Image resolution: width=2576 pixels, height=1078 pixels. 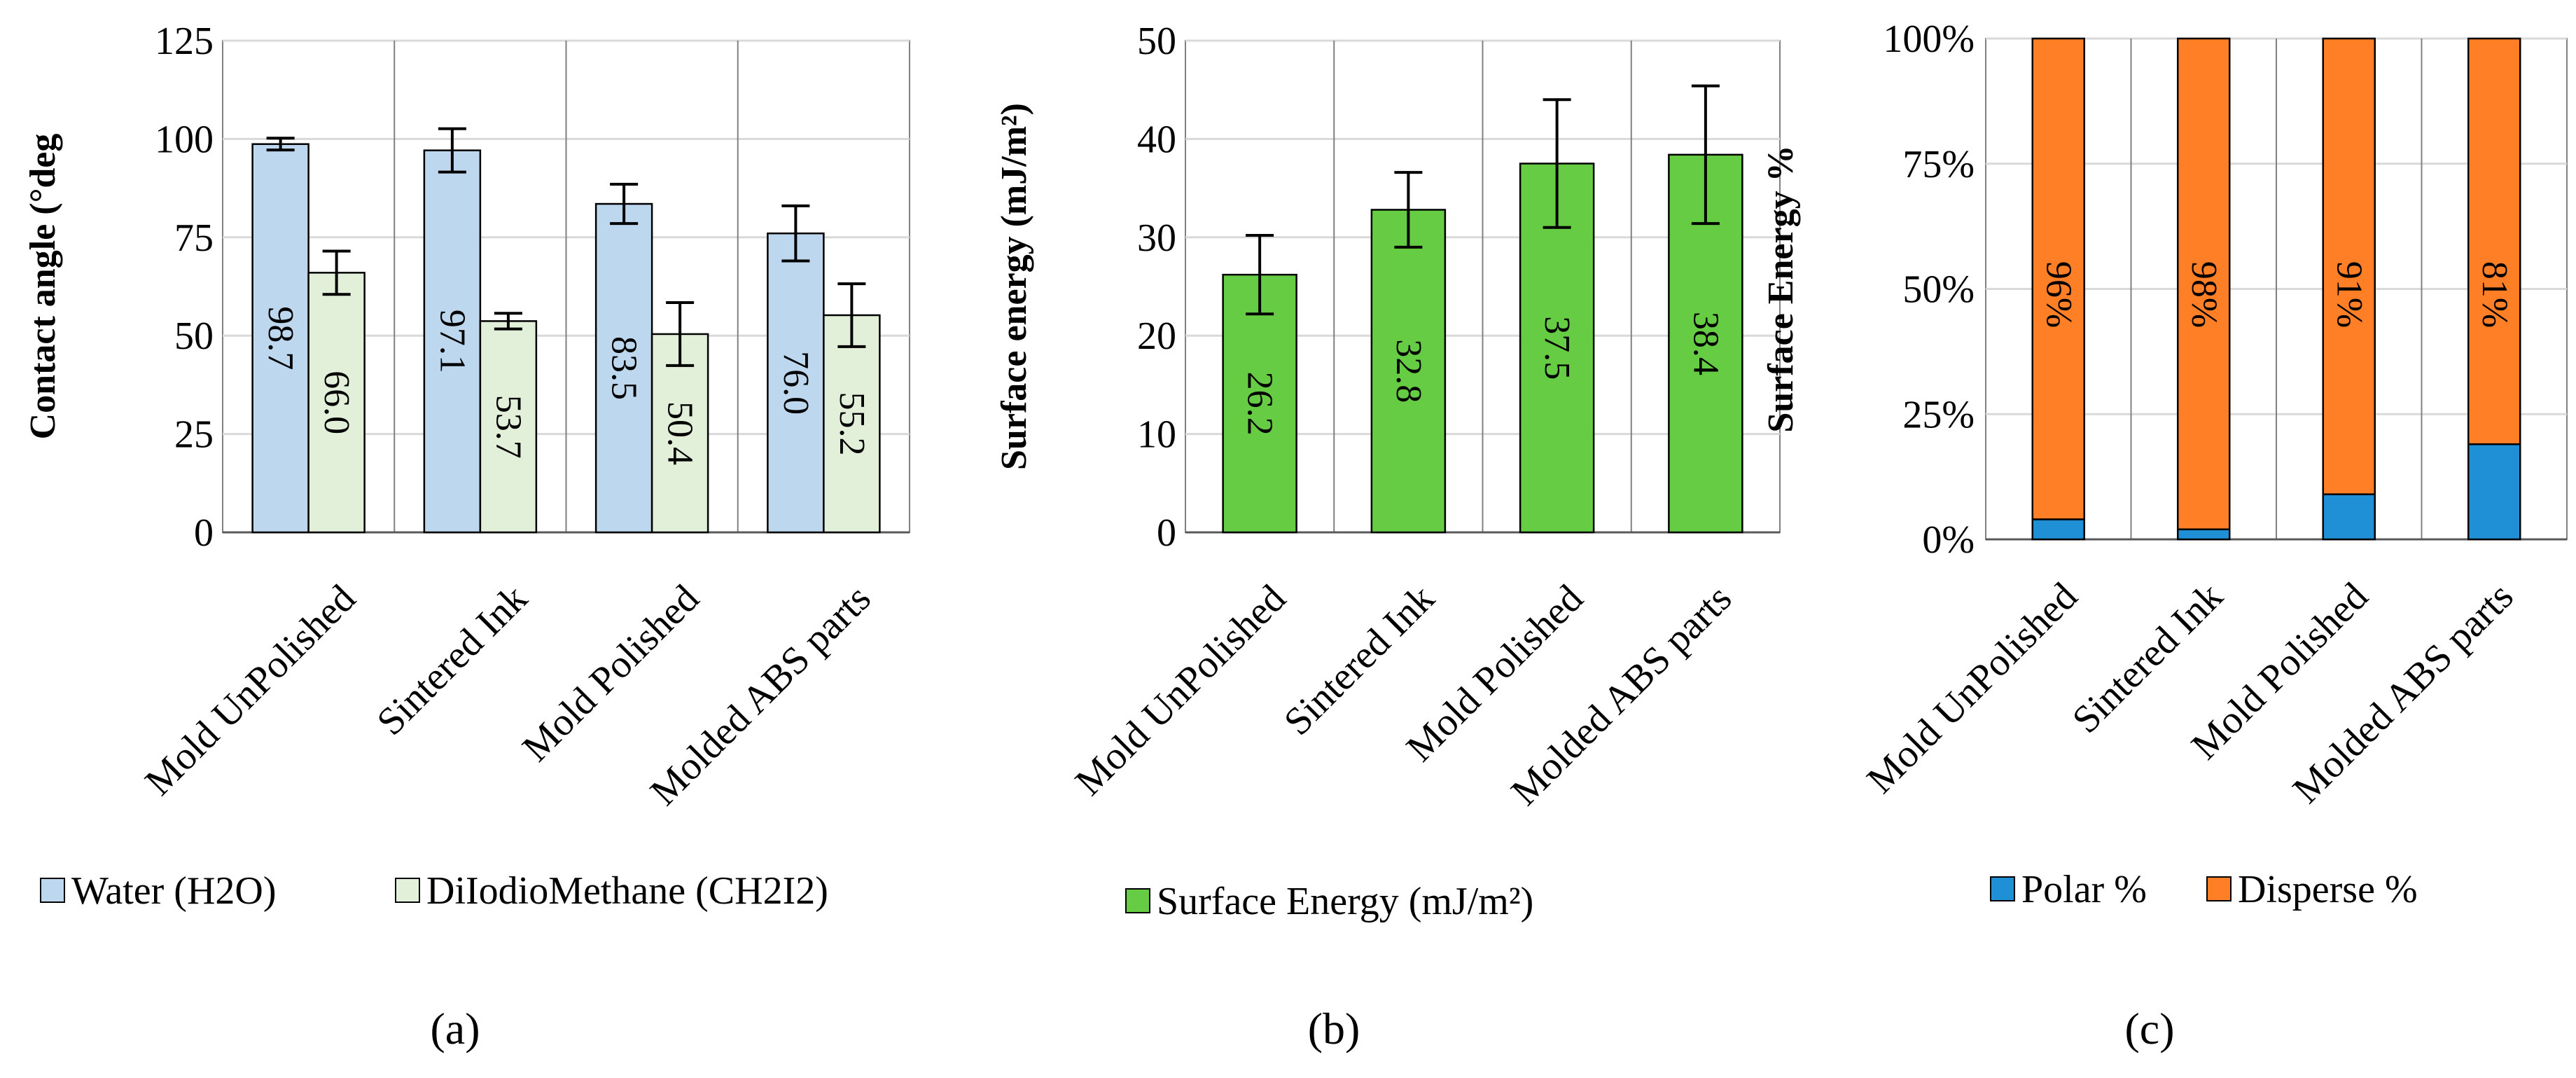 What do you see at coordinates (2084, 889) in the screenshot?
I see `legend-label: Polar %` at bounding box center [2084, 889].